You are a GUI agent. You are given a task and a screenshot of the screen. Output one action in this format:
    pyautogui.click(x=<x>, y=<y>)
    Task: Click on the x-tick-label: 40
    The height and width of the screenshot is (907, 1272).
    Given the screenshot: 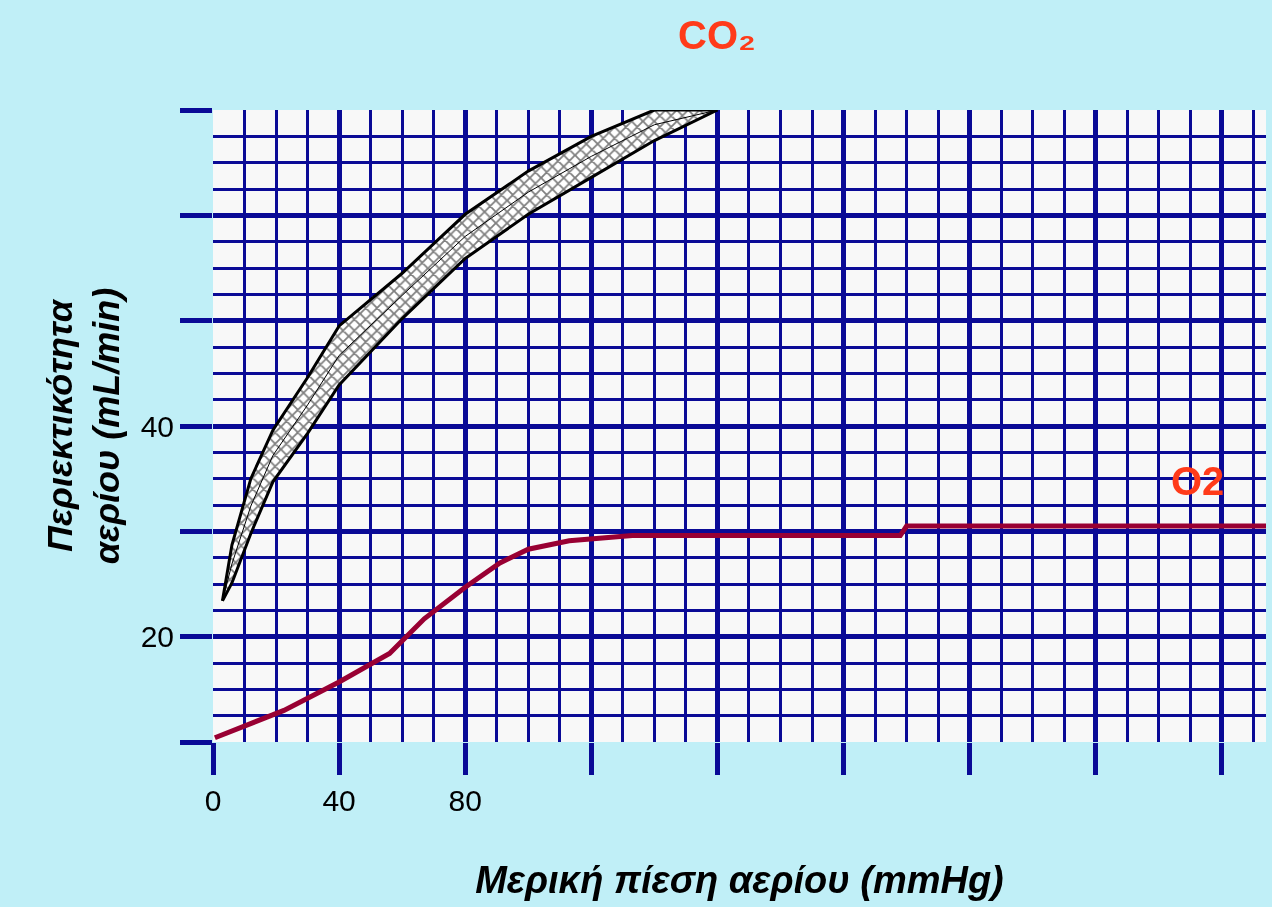 What is the action you would take?
    pyautogui.click(x=339, y=800)
    